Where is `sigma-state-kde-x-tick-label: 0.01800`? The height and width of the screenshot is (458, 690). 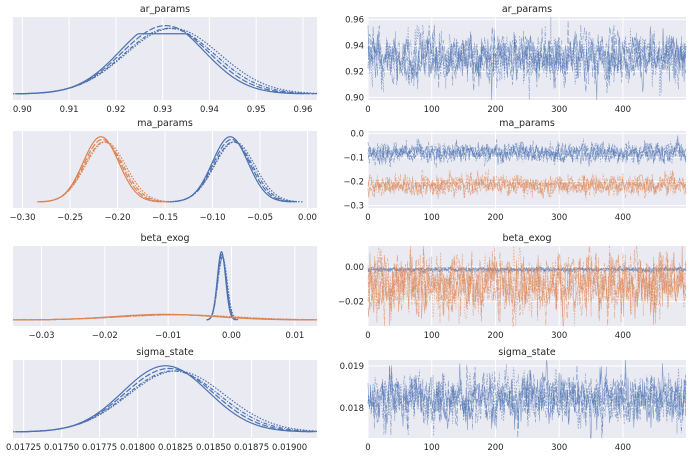
sigma-state-kde-x-tick-label: 0.01800 is located at coordinates (137, 448).